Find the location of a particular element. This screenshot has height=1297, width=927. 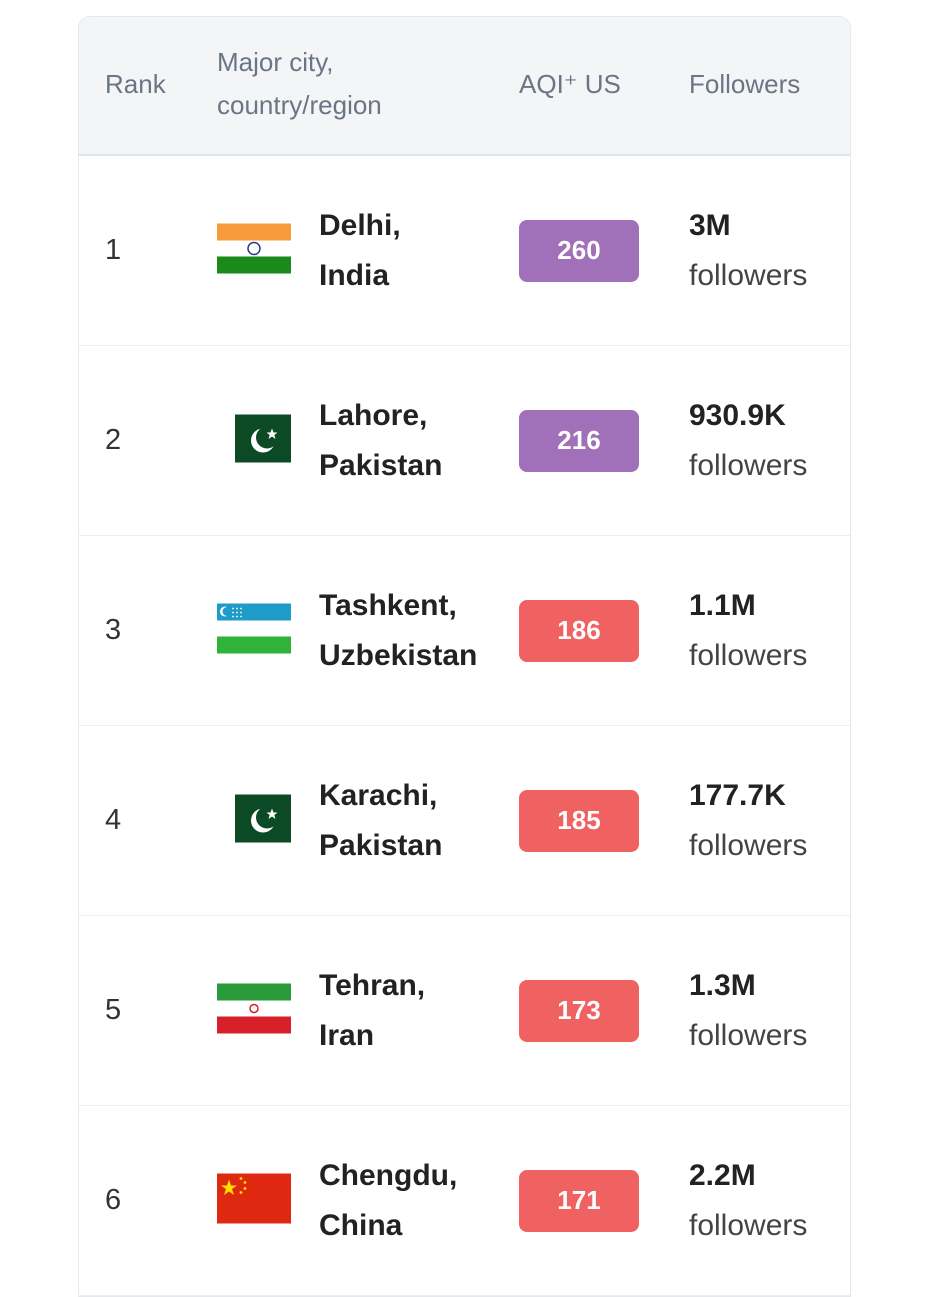

city-name: Chengdu, China is located at coordinates (388, 1201).